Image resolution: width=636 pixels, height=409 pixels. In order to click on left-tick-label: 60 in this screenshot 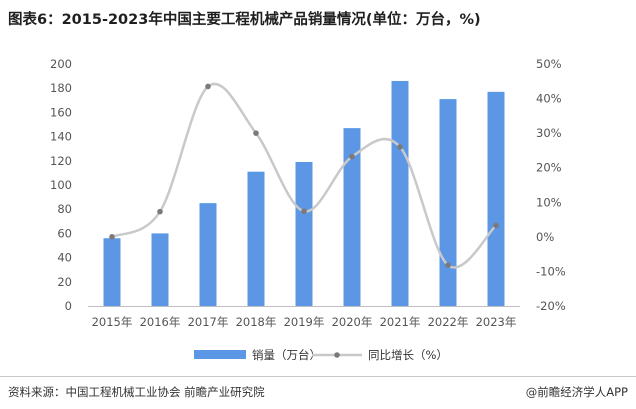, I will do `click(64, 233)`.